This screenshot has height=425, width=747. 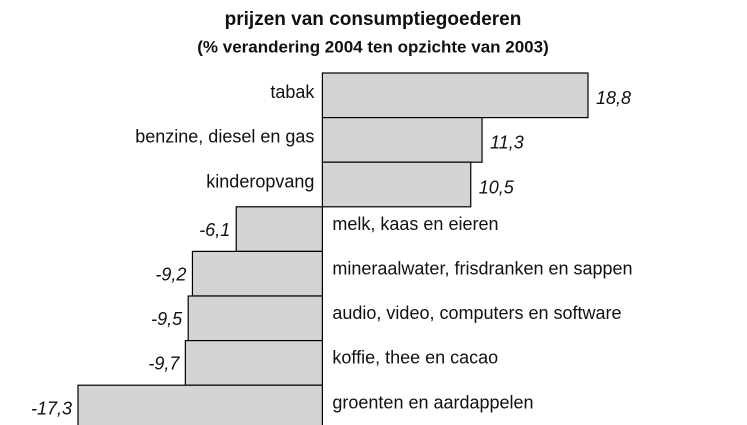 I want to click on chart-title: prijzen van consumptiegoederen, so click(x=373, y=19).